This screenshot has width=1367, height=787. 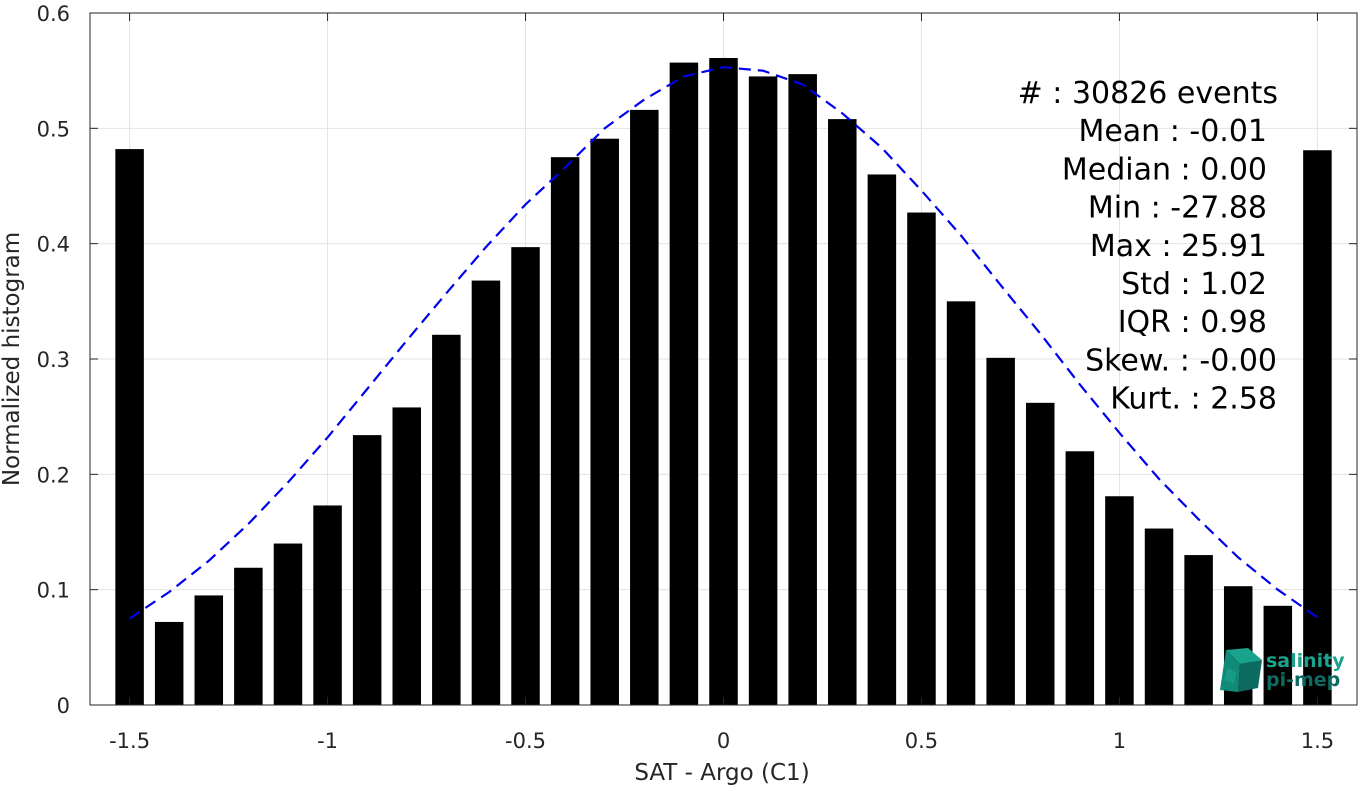 I want to click on y-tick-label: 0.4, so click(x=53, y=245).